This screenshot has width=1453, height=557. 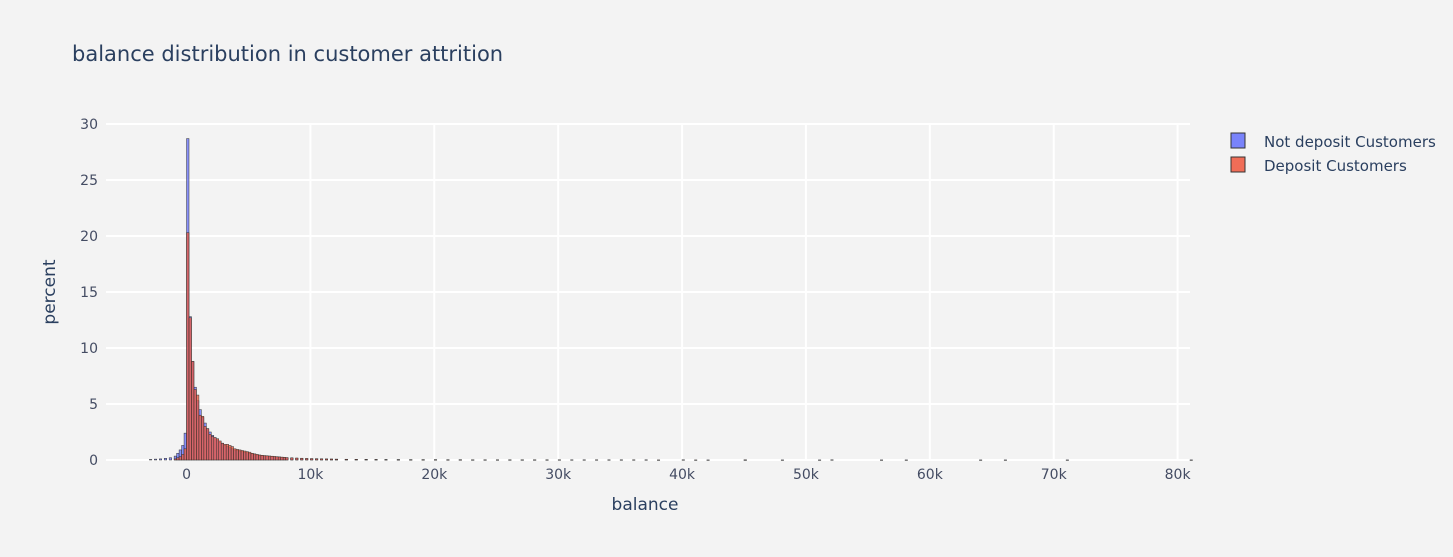 I want to click on legend-item-deposit: Deposit Customers, so click(x=1318, y=165).